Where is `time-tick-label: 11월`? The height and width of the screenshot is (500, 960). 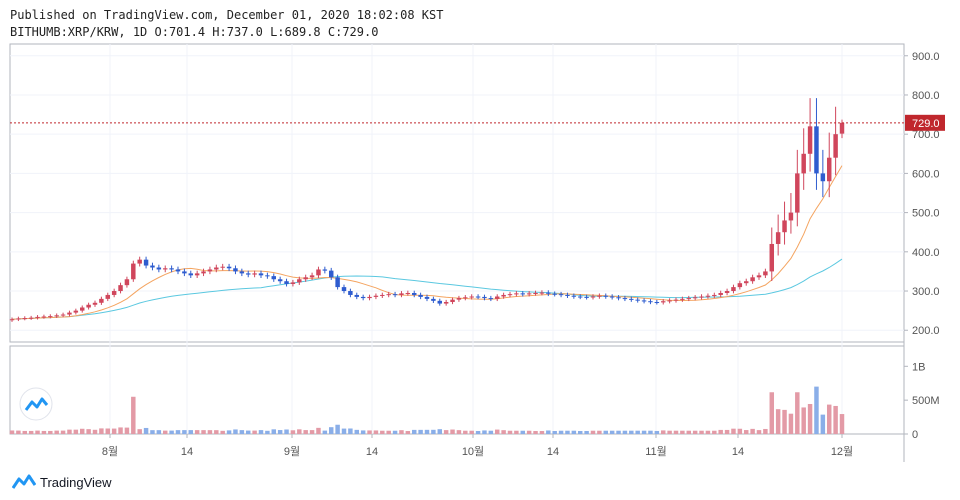
time-tick-label: 11월 is located at coordinates (656, 451).